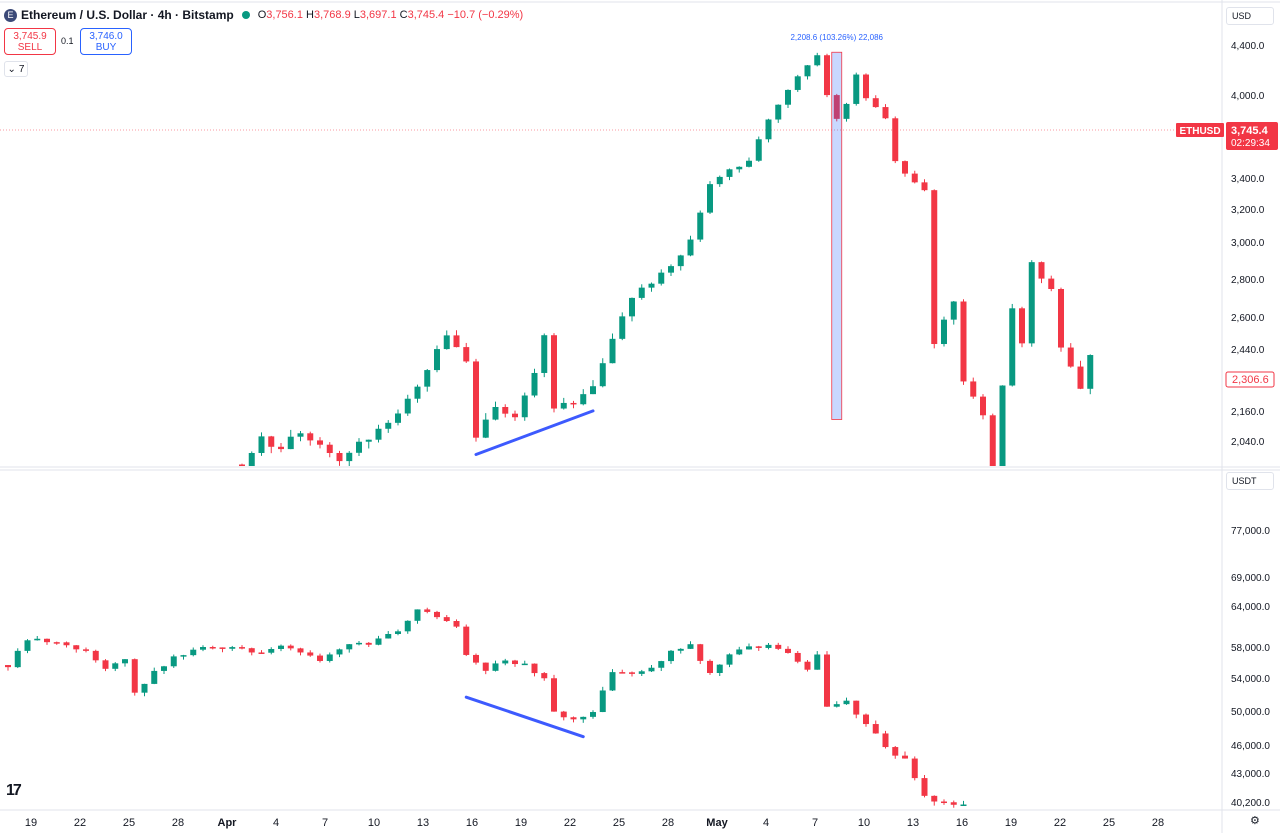 Image resolution: width=1280 pixels, height=833 pixels. What do you see at coordinates (423, 823) in the screenshot?
I see `time-tick-label: 13` at bounding box center [423, 823].